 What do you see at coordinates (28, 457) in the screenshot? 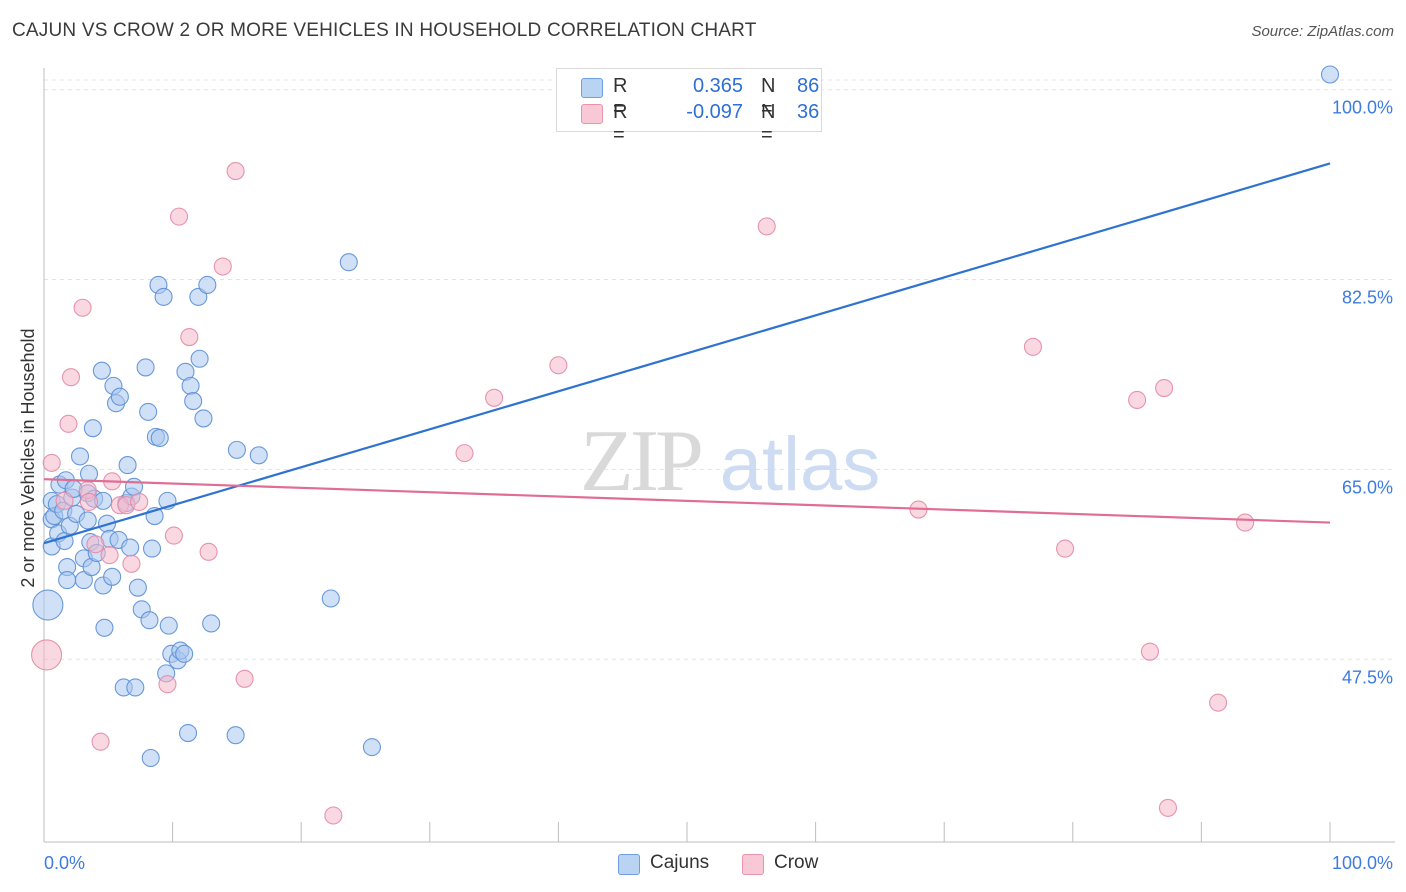
I see `y-axis-label: 2 or more Vehicles in Household` at bounding box center [28, 457].